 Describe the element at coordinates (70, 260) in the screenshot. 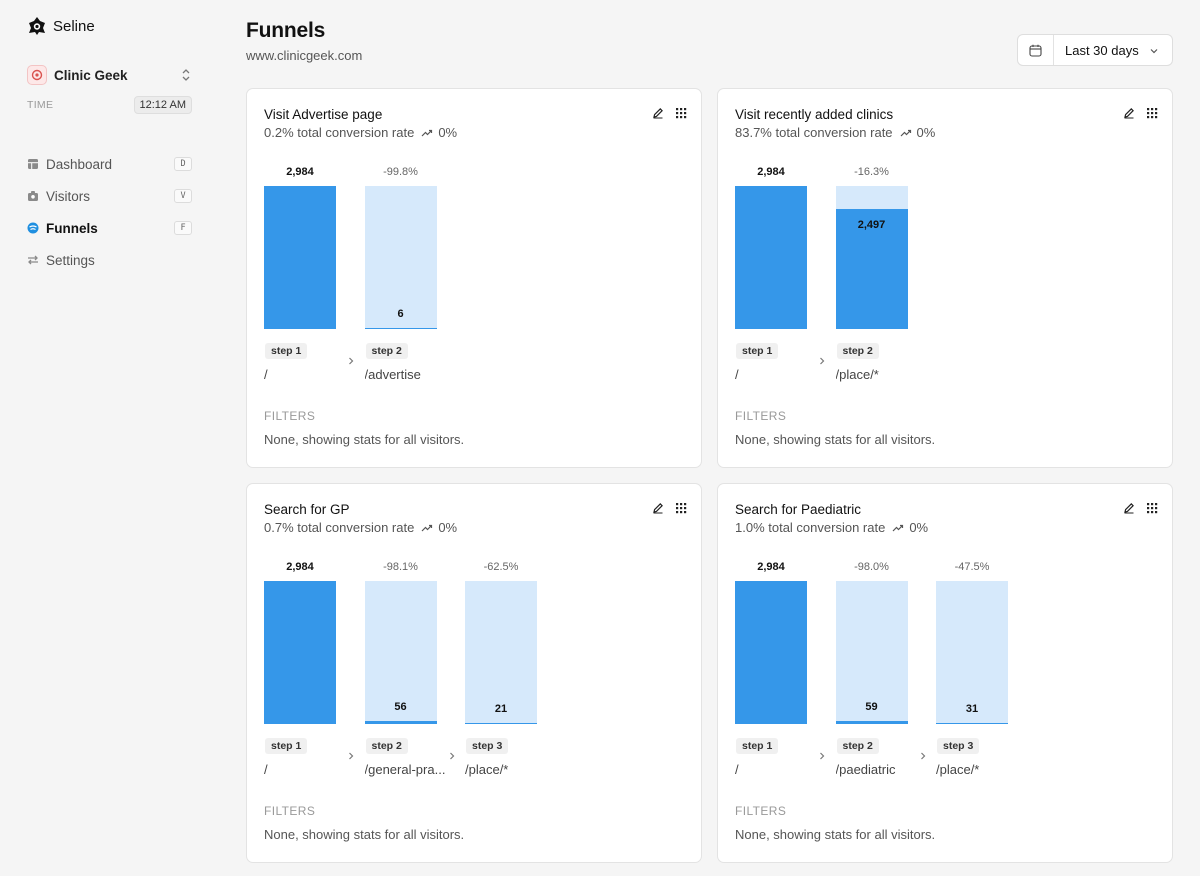

I see `sidebar-item-label: Settings` at that location.